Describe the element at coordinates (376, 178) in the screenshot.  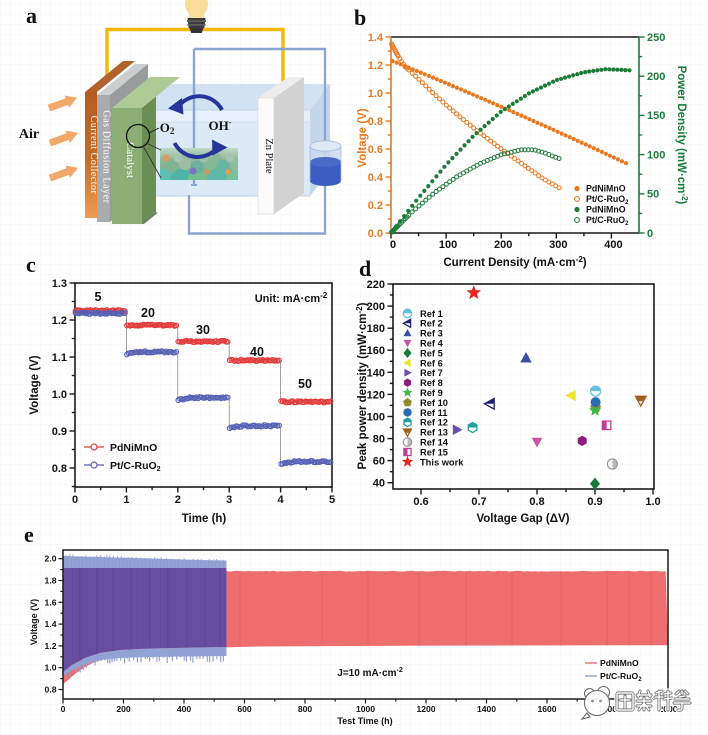
I see `svg-text: 0.4` at that location.